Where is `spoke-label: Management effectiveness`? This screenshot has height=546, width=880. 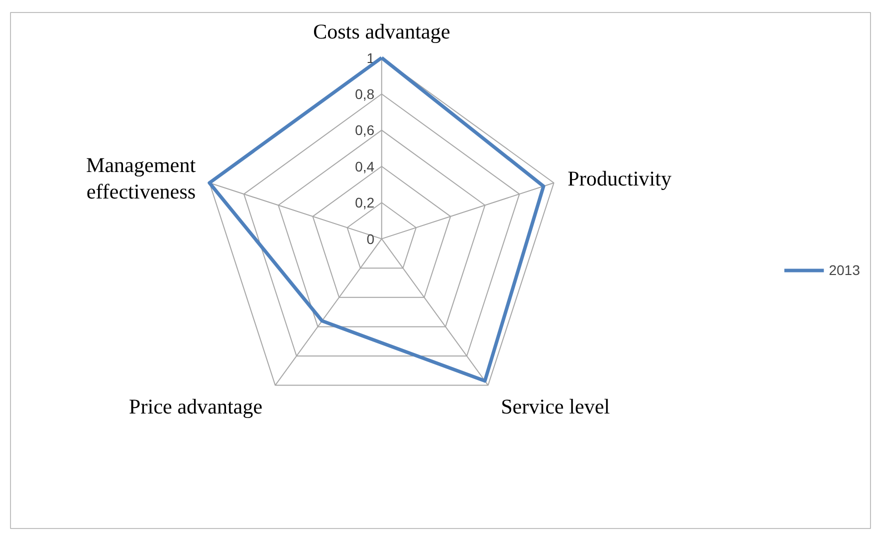 spoke-label: Management effectiveness is located at coordinates (141, 178).